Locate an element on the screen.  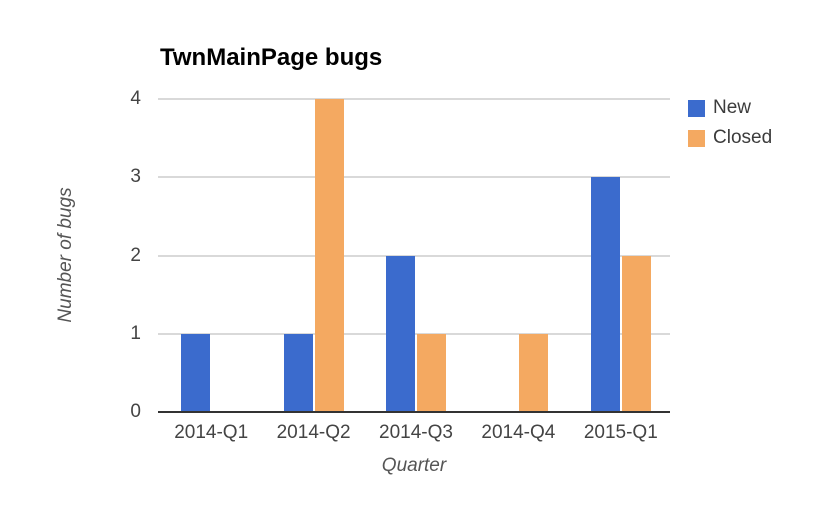
y-tick-label-4: 4 is located at coordinates (135, 98).